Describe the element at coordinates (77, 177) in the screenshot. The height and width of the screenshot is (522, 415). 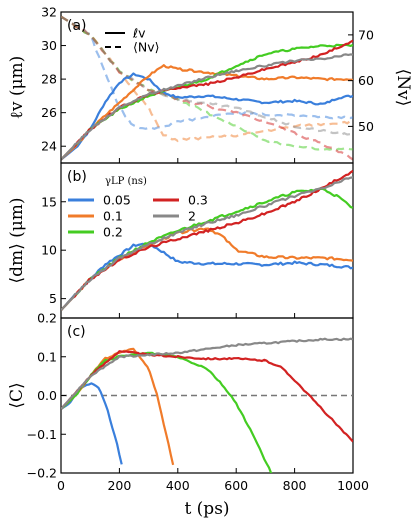
I see `panel-label: (b)` at that location.